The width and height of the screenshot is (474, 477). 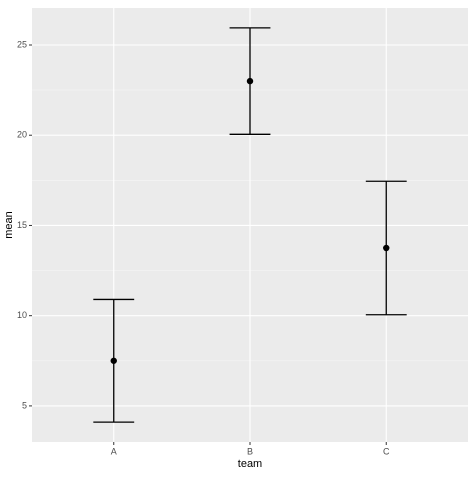 What do you see at coordinates (22, 44) in the screenshot?
I see `y-tick-label: 25` at bounding box center [22, 44].